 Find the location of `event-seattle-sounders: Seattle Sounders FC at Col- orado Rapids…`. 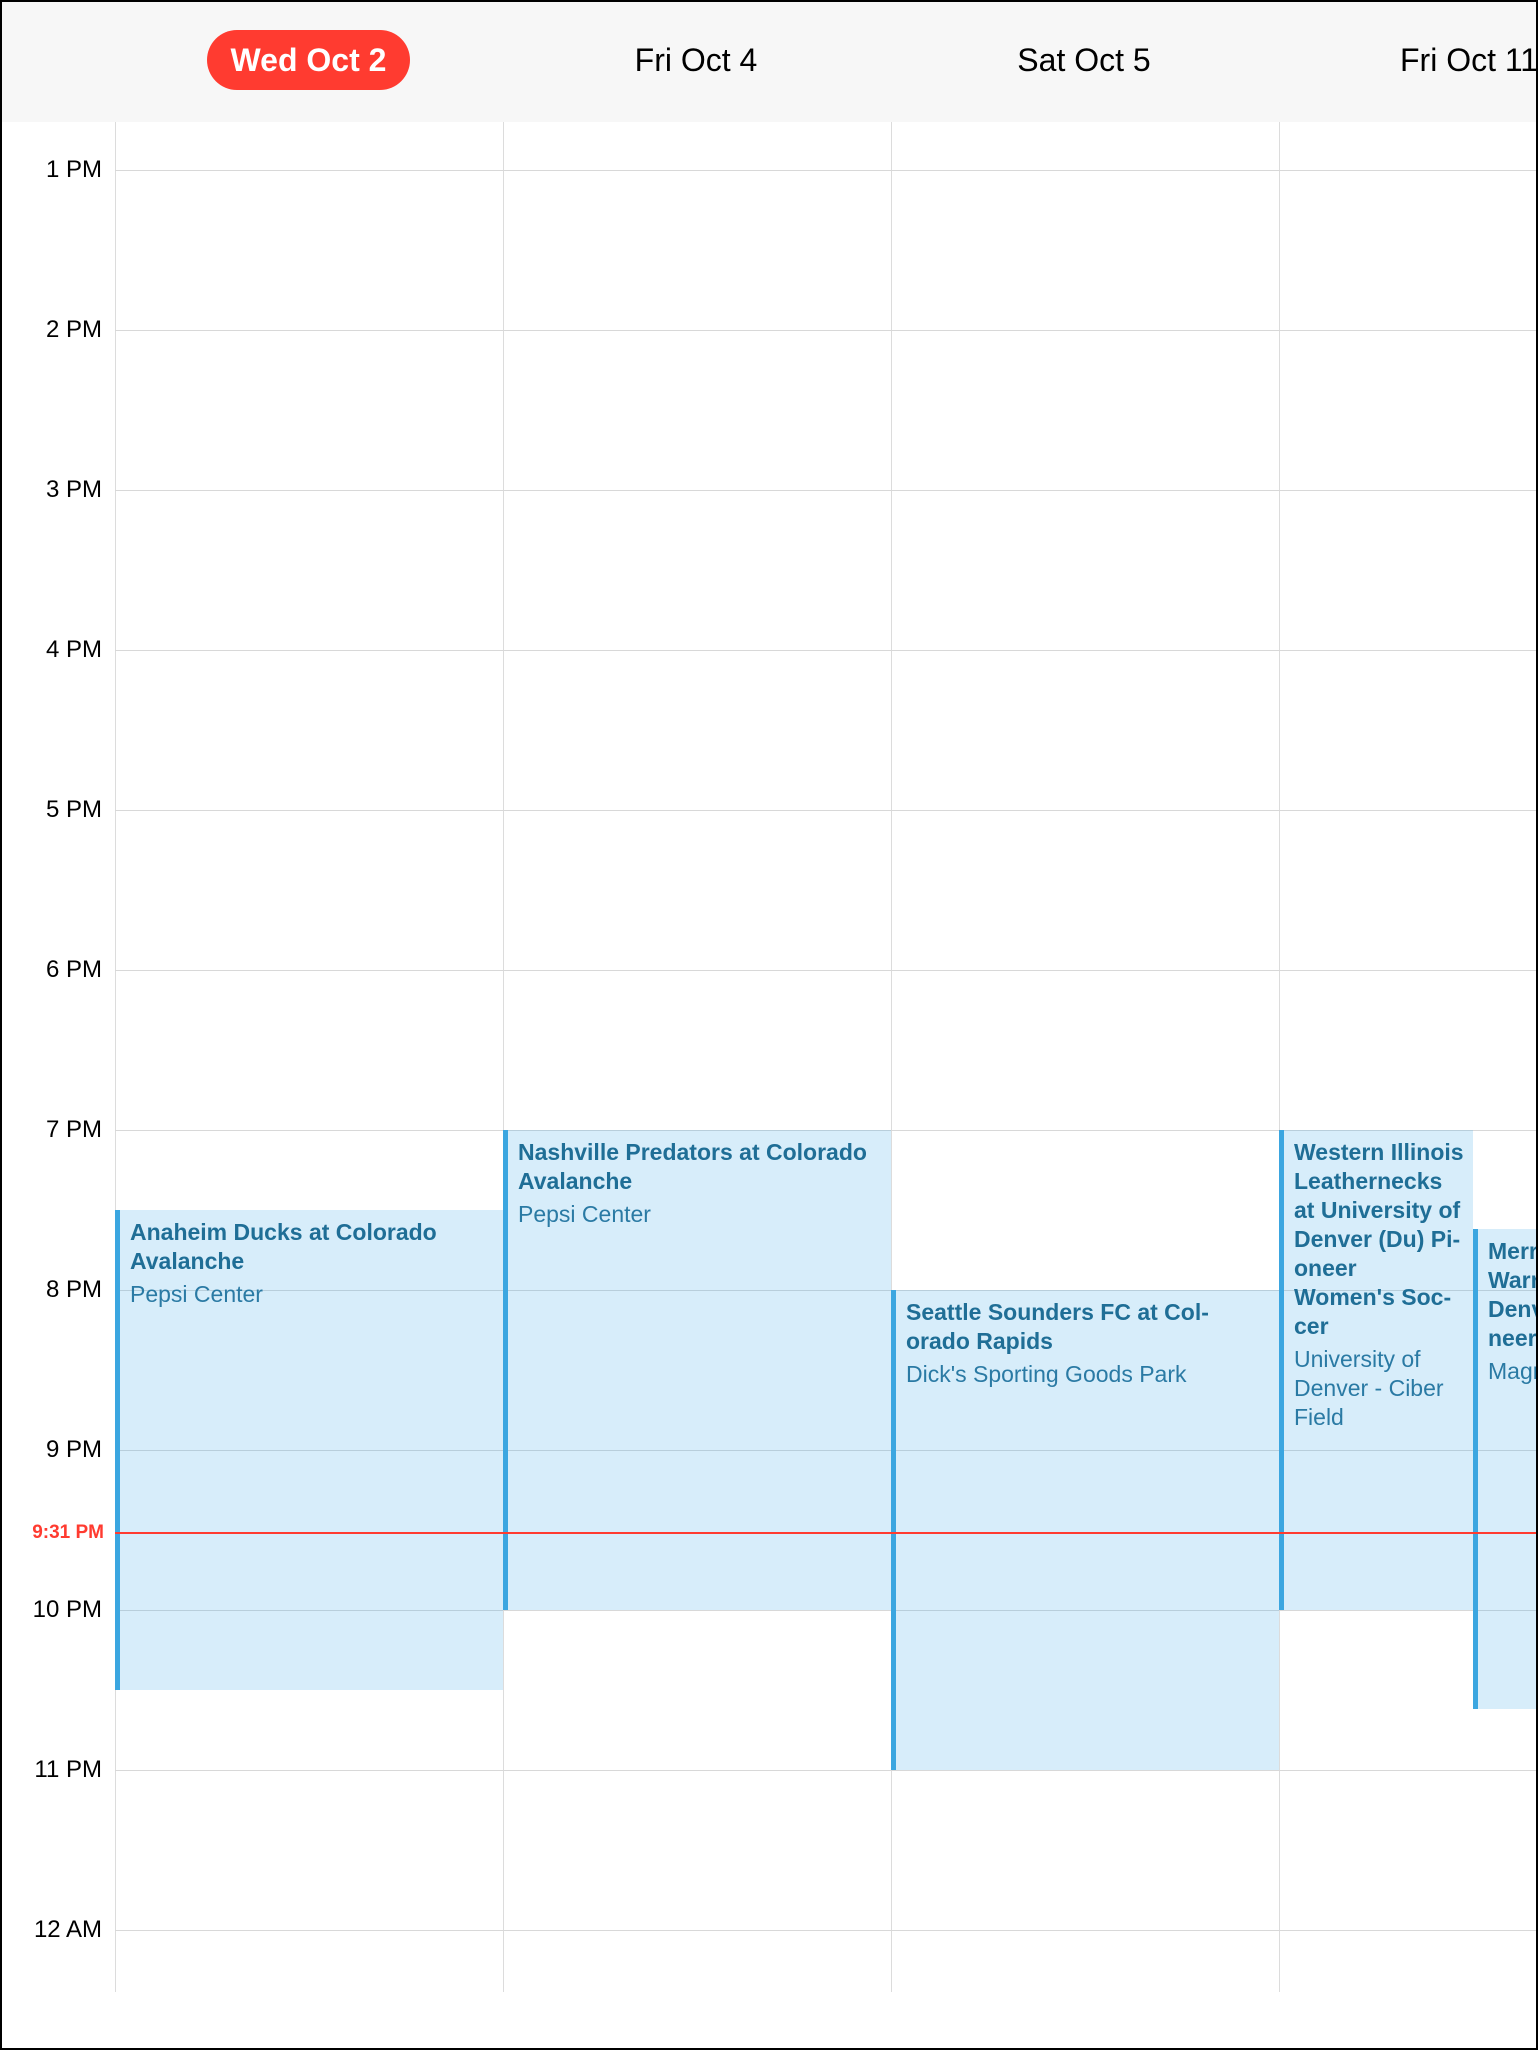

event-seattle-sounders: Seattle Sounders FC at Col- orado Rapids… is located at coordinates (1085, 1530).